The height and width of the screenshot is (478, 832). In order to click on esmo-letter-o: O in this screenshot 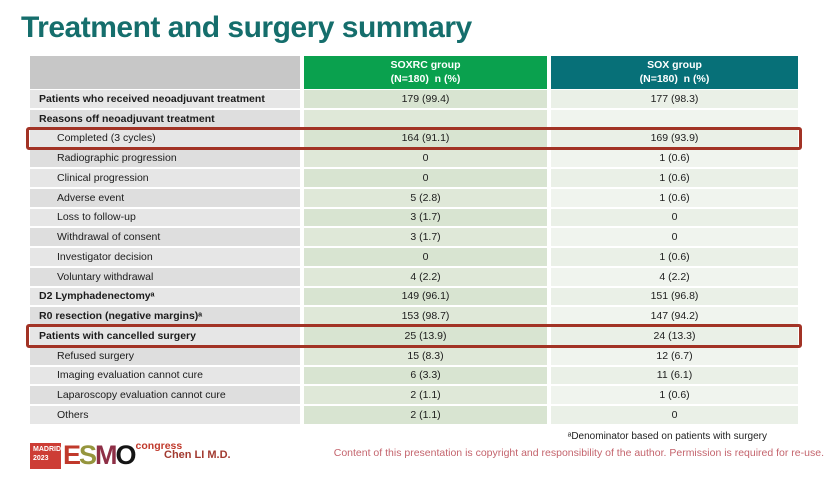, I will do `click(126, 455)`.